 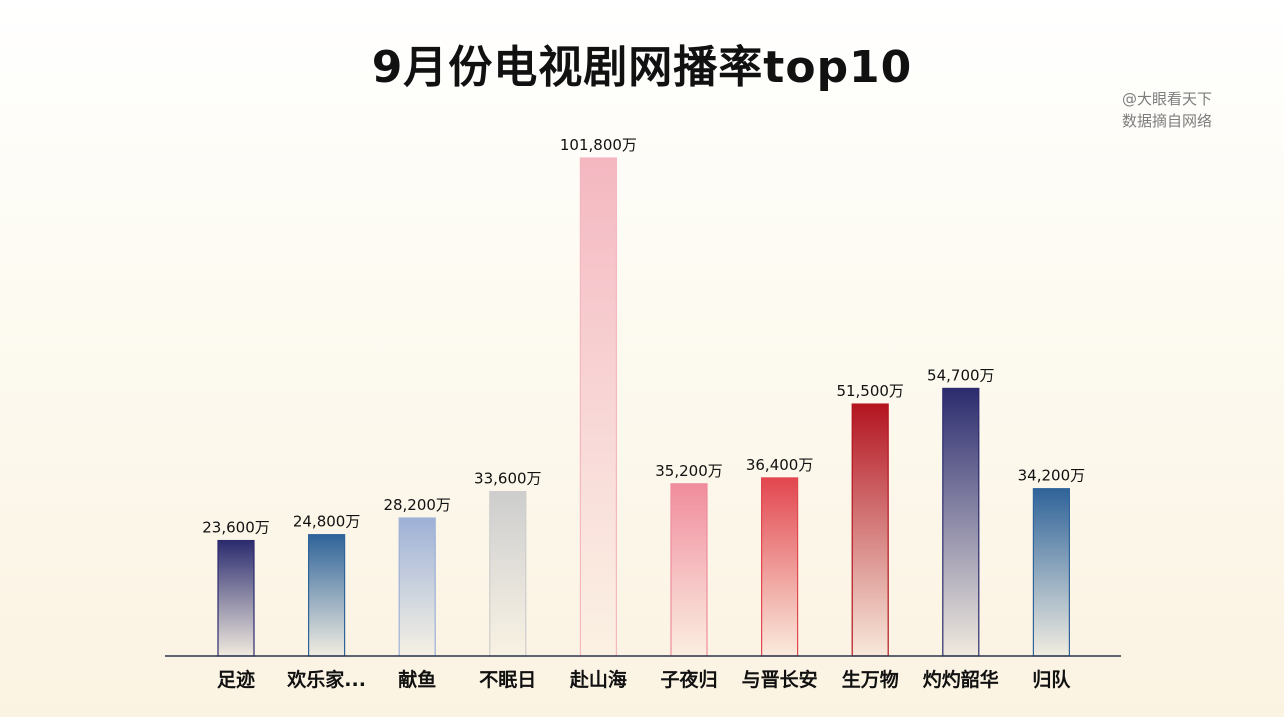 What do you see at coordinates (236, 679) in the screenshot?
I see `category-label-1: 足迹` at bounding box center [236, 679].